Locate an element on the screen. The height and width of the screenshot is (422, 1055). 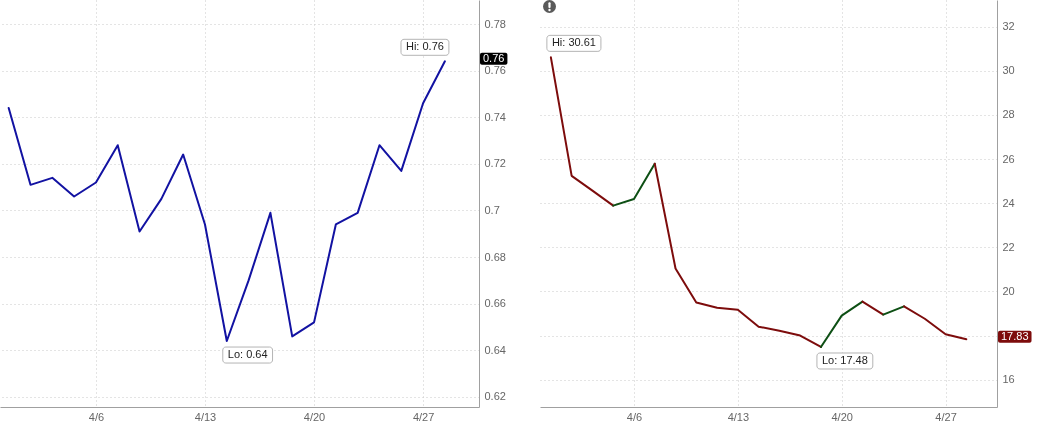
y-tick-label: 0.62 is located at coordinates (495, 396).